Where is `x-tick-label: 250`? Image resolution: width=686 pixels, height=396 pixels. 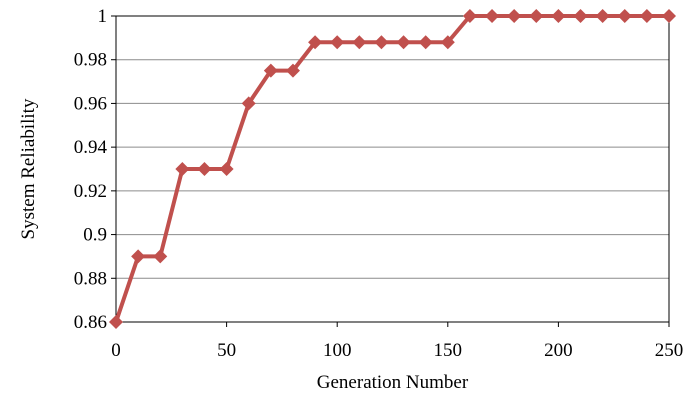 x-tick-label: 250 is located at coordinates (669, 350).